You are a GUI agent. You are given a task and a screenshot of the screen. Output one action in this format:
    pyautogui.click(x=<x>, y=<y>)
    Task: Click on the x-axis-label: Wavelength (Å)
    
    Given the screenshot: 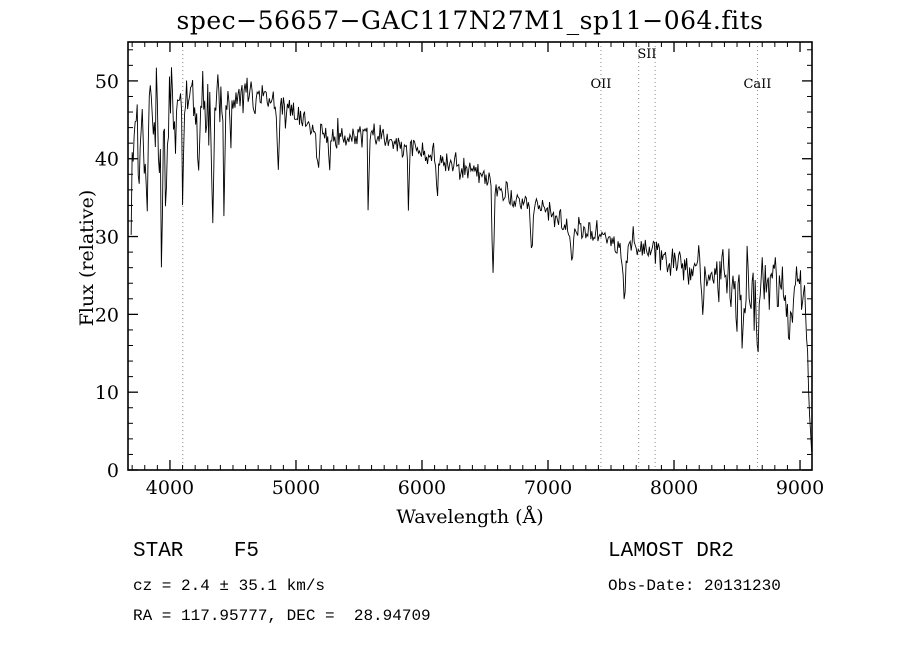 What is the action you would take?
    pyautogui.click(x=470, y=517)
    